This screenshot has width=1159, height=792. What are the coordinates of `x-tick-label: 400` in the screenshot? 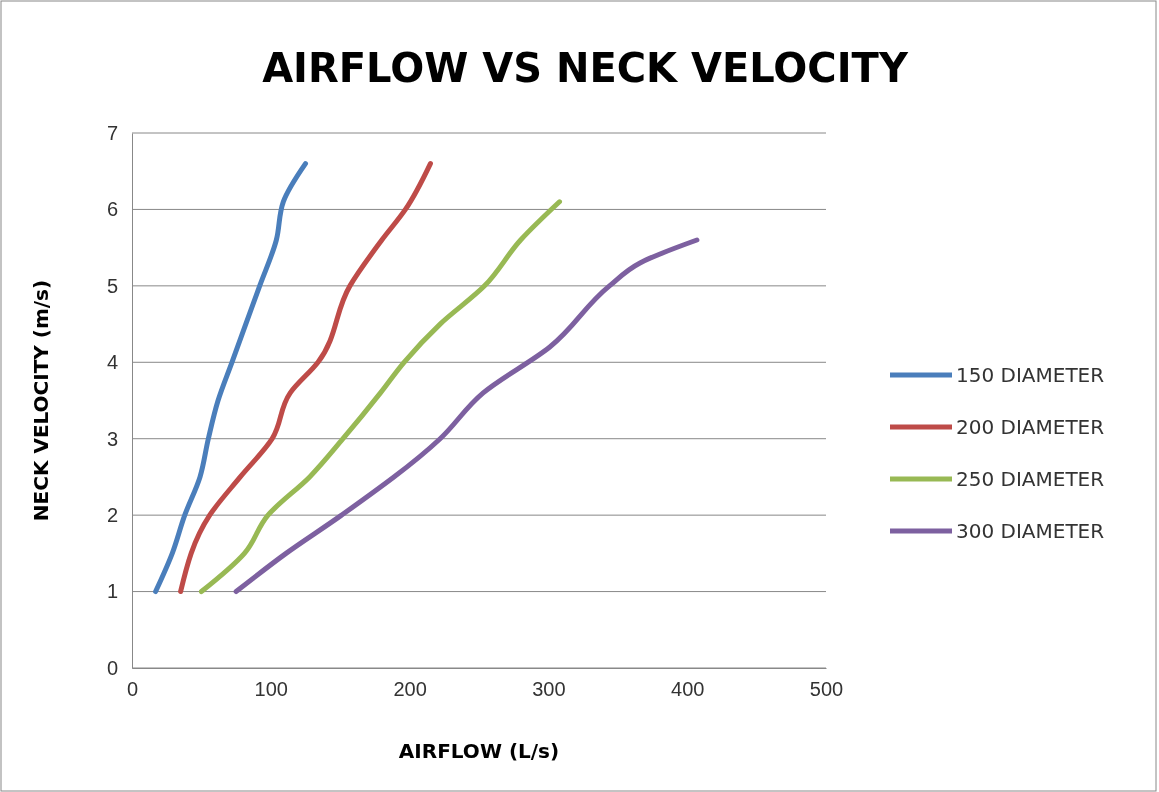 It's located at (688, 689).